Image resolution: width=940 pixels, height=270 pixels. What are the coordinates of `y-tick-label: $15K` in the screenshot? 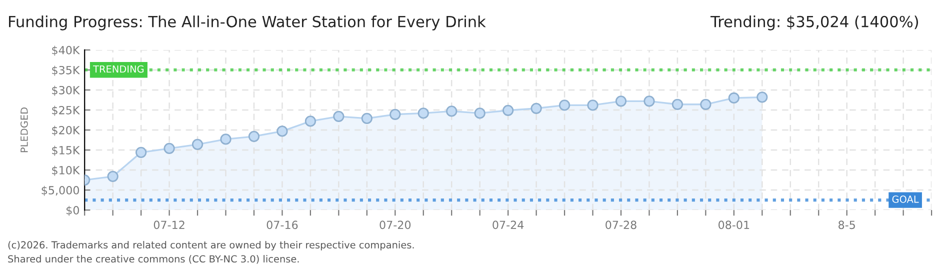 It's located at (66, 151).